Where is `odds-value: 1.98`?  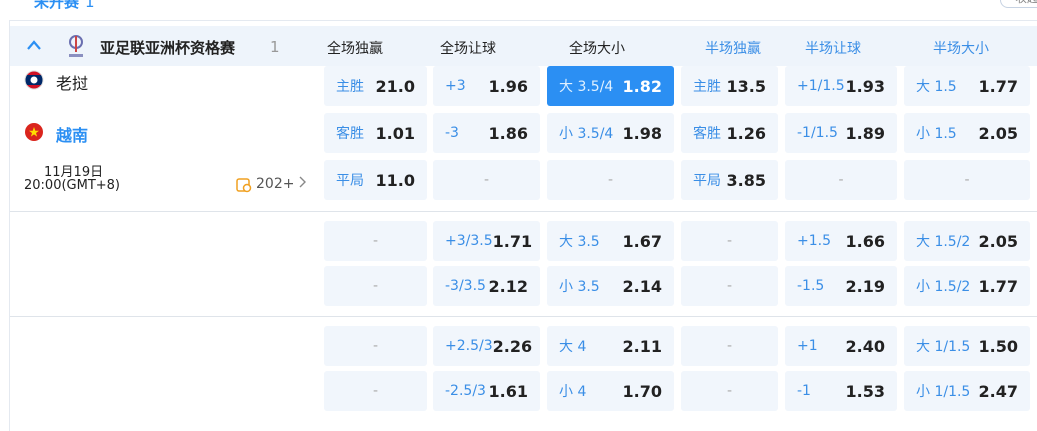 odds-value: 1.98 is located at coordinates (642, 133).